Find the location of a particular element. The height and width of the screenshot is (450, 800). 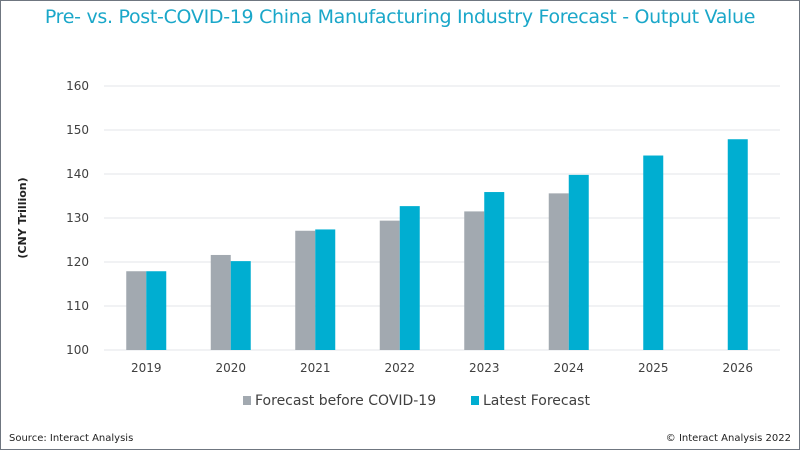

x-tick-label: 2024 is located at coordinates (568, 368).